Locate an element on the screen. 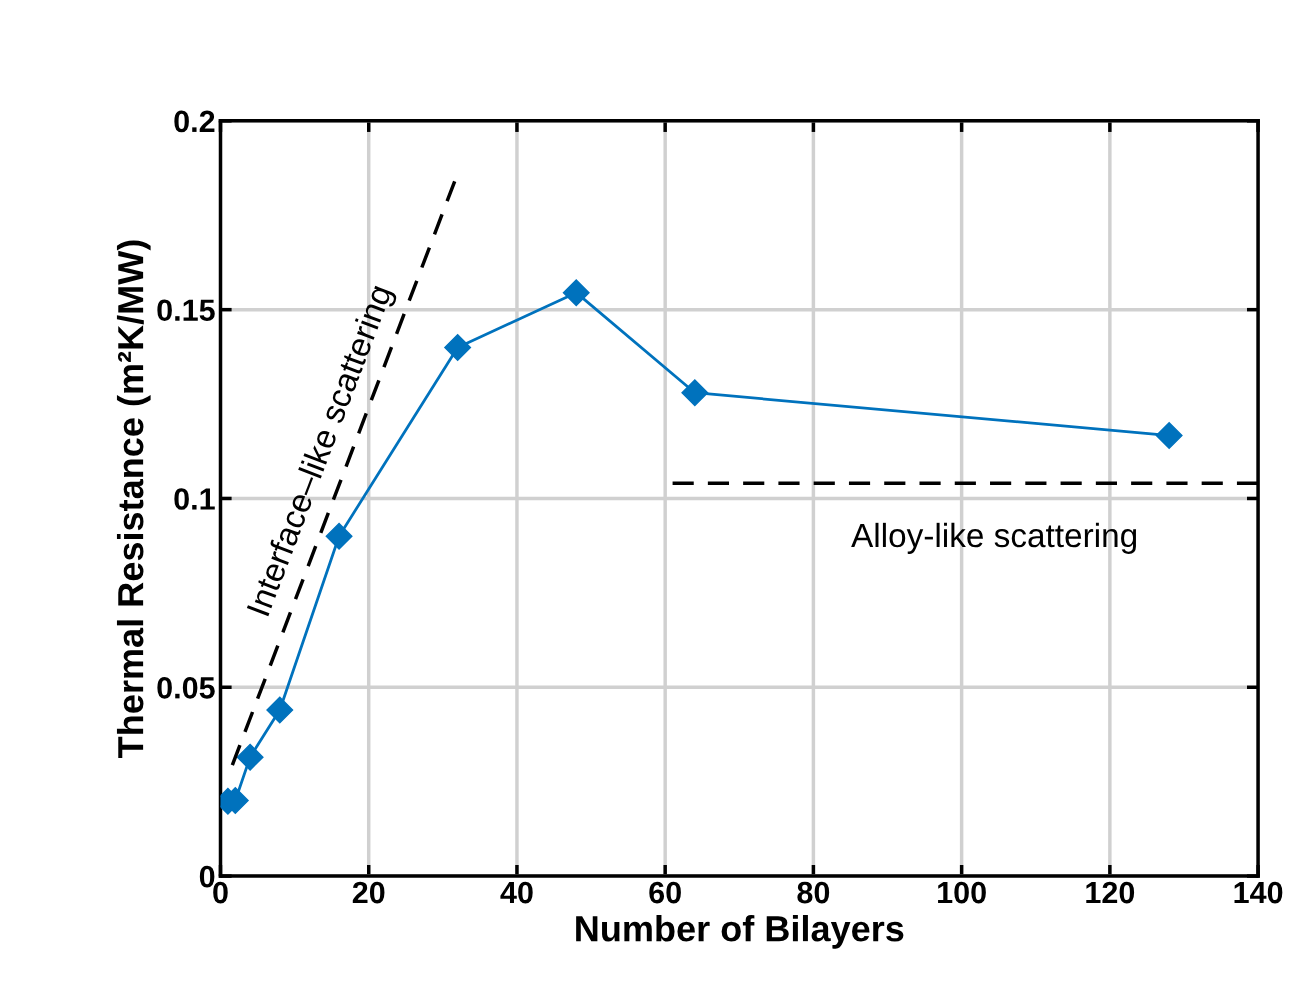 The width and height of the screenshot is (1297, 1007). x-tick-label: 60 is located at coordinates (665, 892).